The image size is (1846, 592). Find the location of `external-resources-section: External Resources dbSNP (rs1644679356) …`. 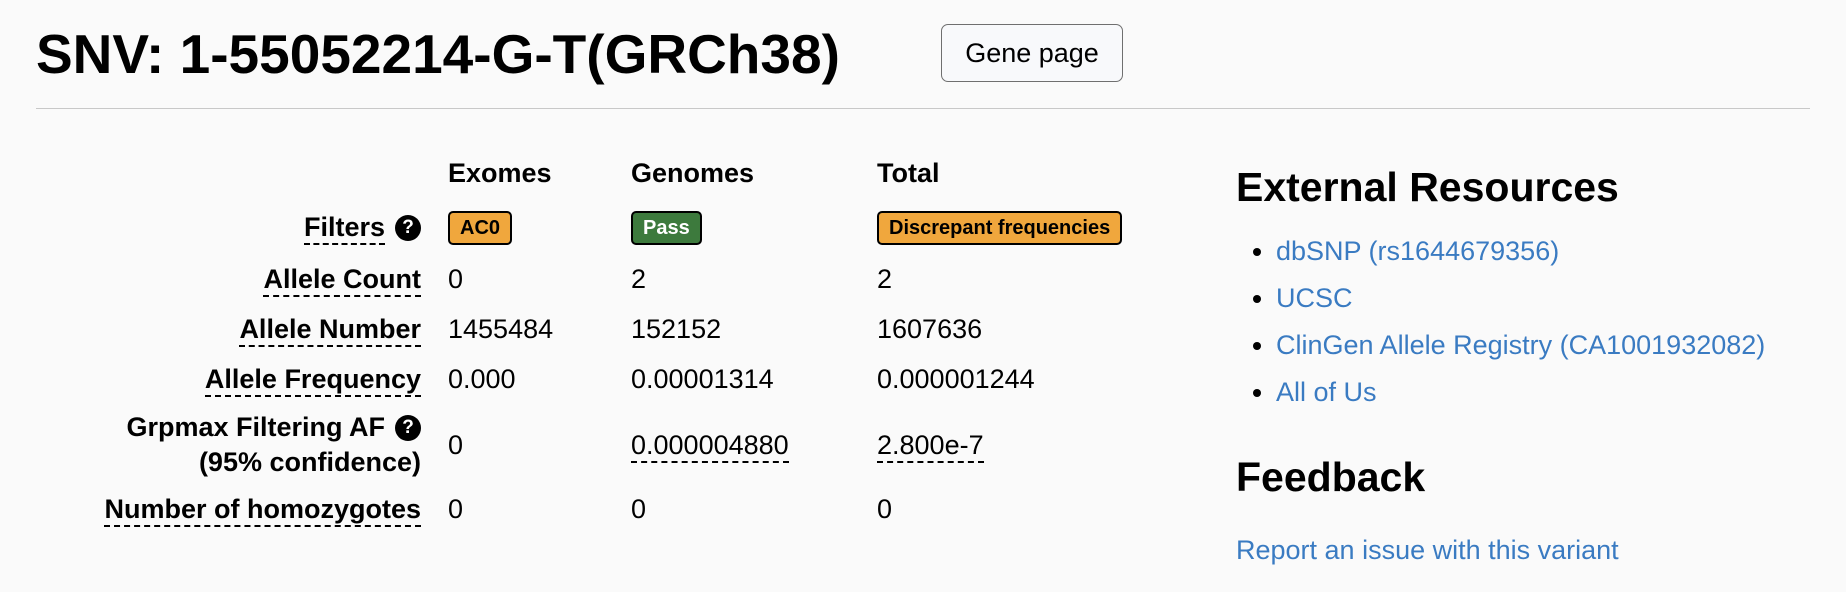

external-resources-section: External Resources dbSNP (rs1644679356) … is located at coordinates (1526, 289).